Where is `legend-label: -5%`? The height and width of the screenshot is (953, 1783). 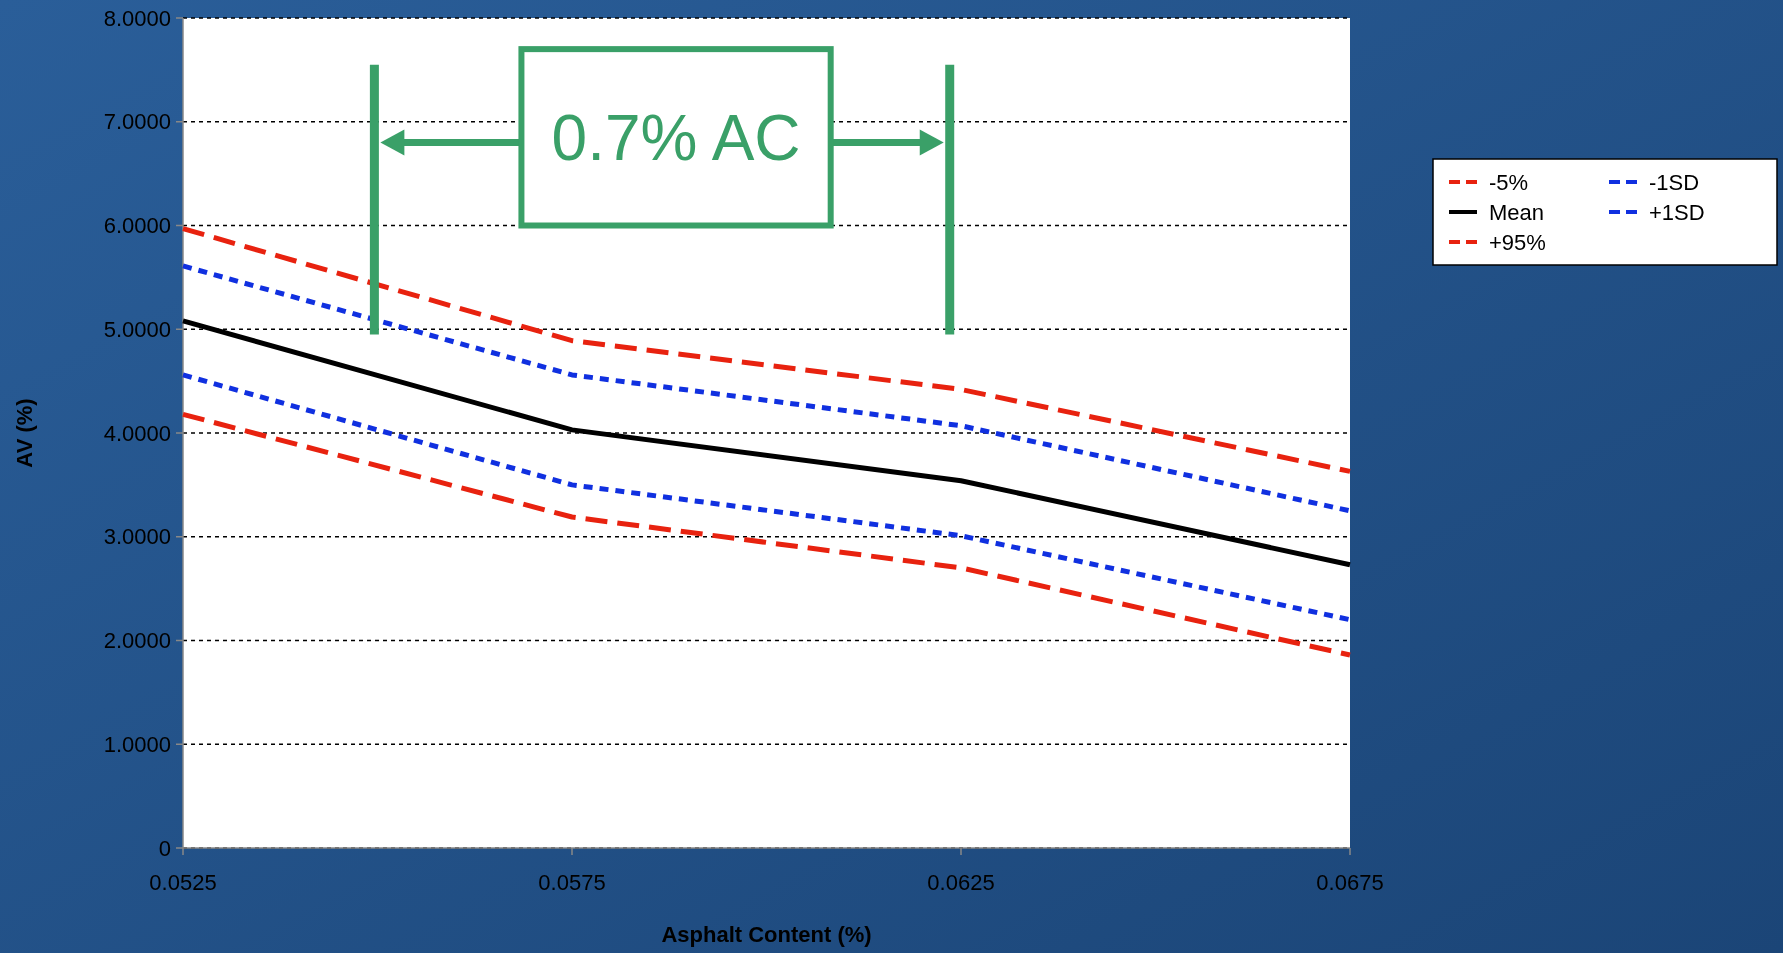 legend-label: -5% is located at coordinates (1509, 182).